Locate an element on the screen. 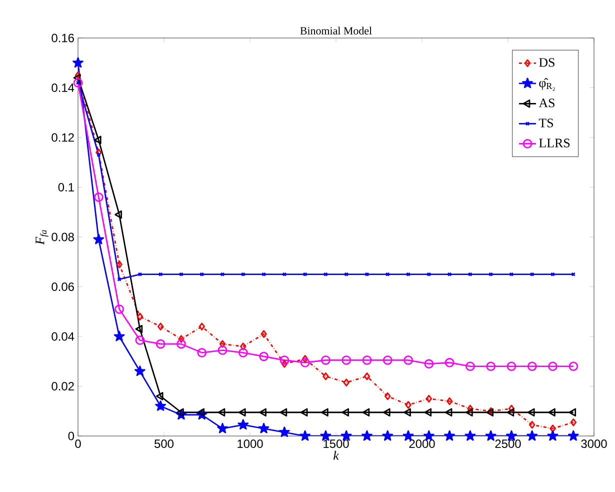  x-tick-label: 0 is located at coordinates (78, 444).